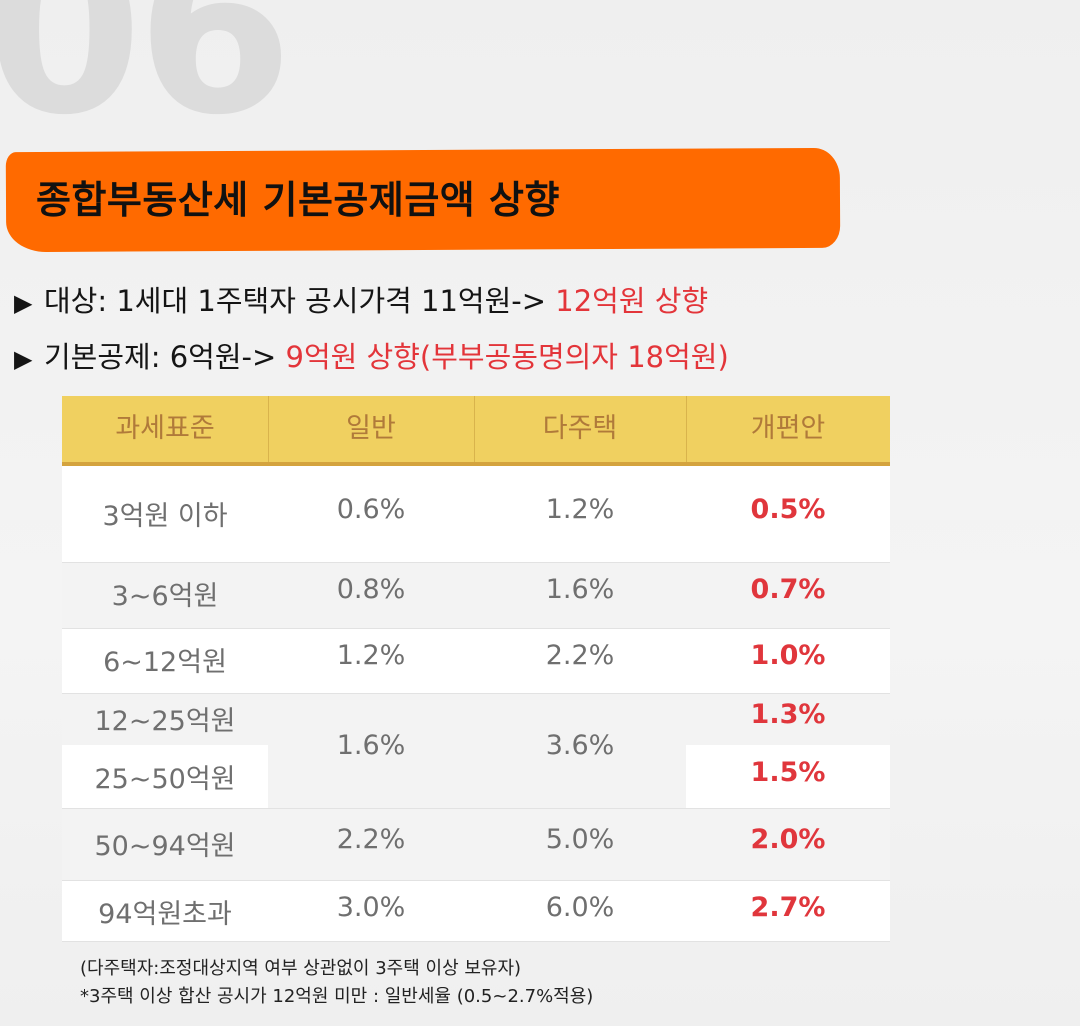 This screenshot has height=1026, width=1080. I want to click on footnote-multi-owner: (다주택자:조정대상지역 여부 상관없이 3주택 이상 보유자), so click(301, 968).